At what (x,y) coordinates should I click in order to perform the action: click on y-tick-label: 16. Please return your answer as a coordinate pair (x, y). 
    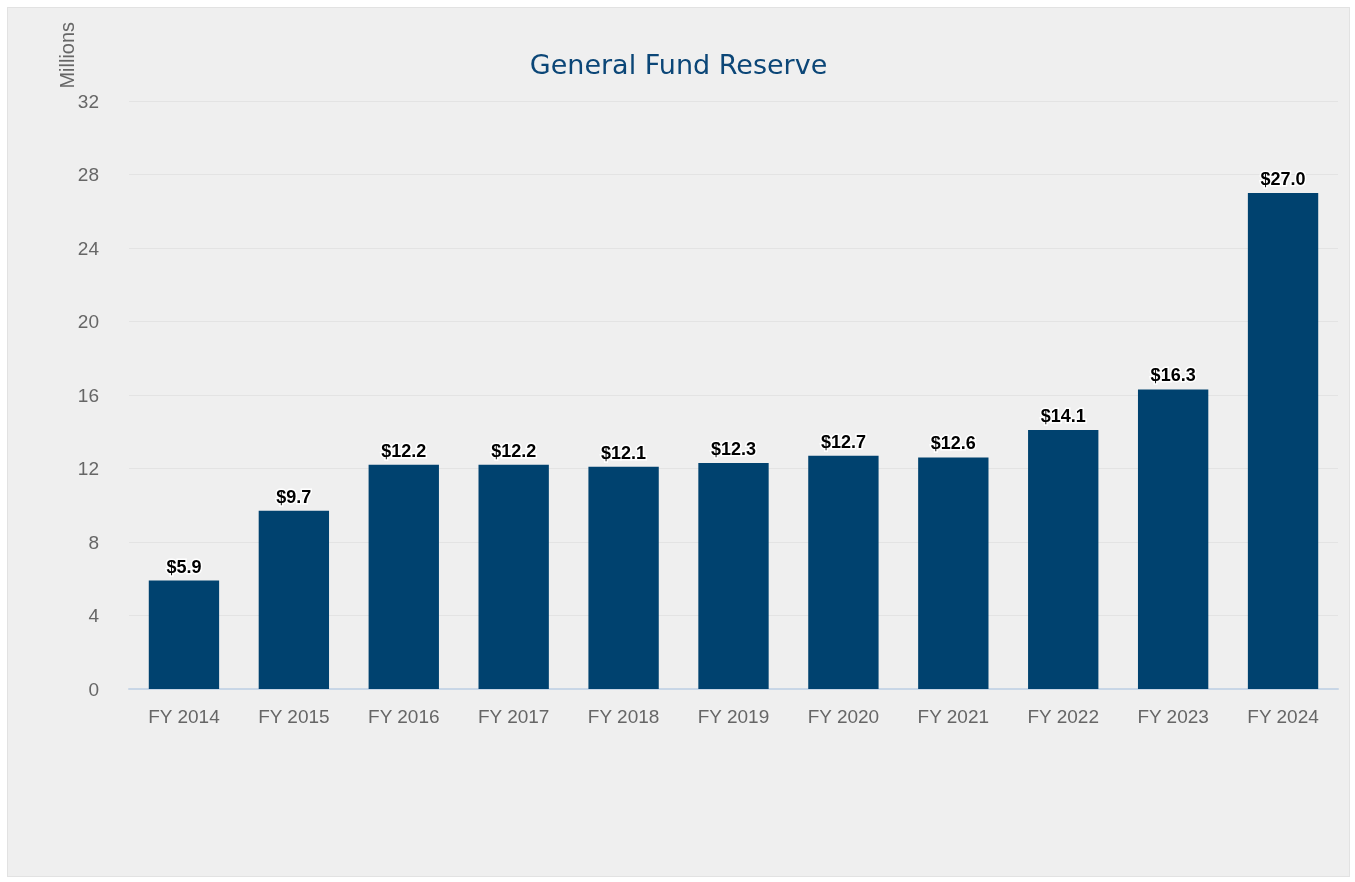
    Looking at the image, I should click on (88, 395).